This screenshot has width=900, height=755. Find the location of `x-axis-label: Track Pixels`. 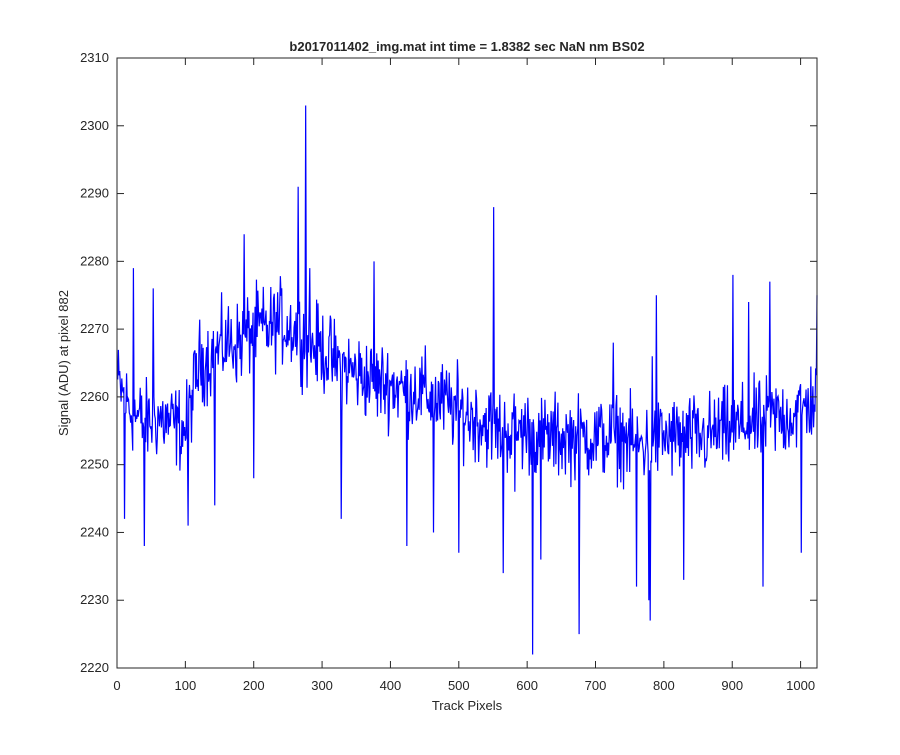

x-axis-label: Track Pixels is located at coordinates (467, 705).